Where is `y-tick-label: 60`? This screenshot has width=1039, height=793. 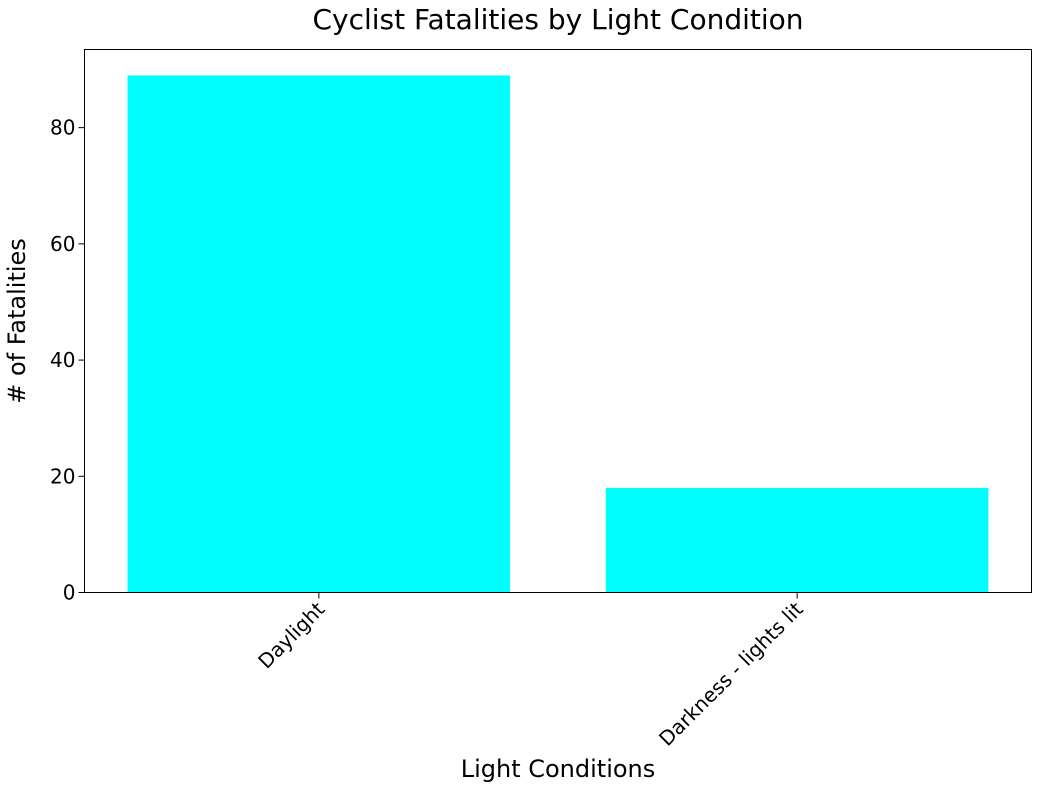
y-tick-label: 60 is located at coordinates (62, 244).